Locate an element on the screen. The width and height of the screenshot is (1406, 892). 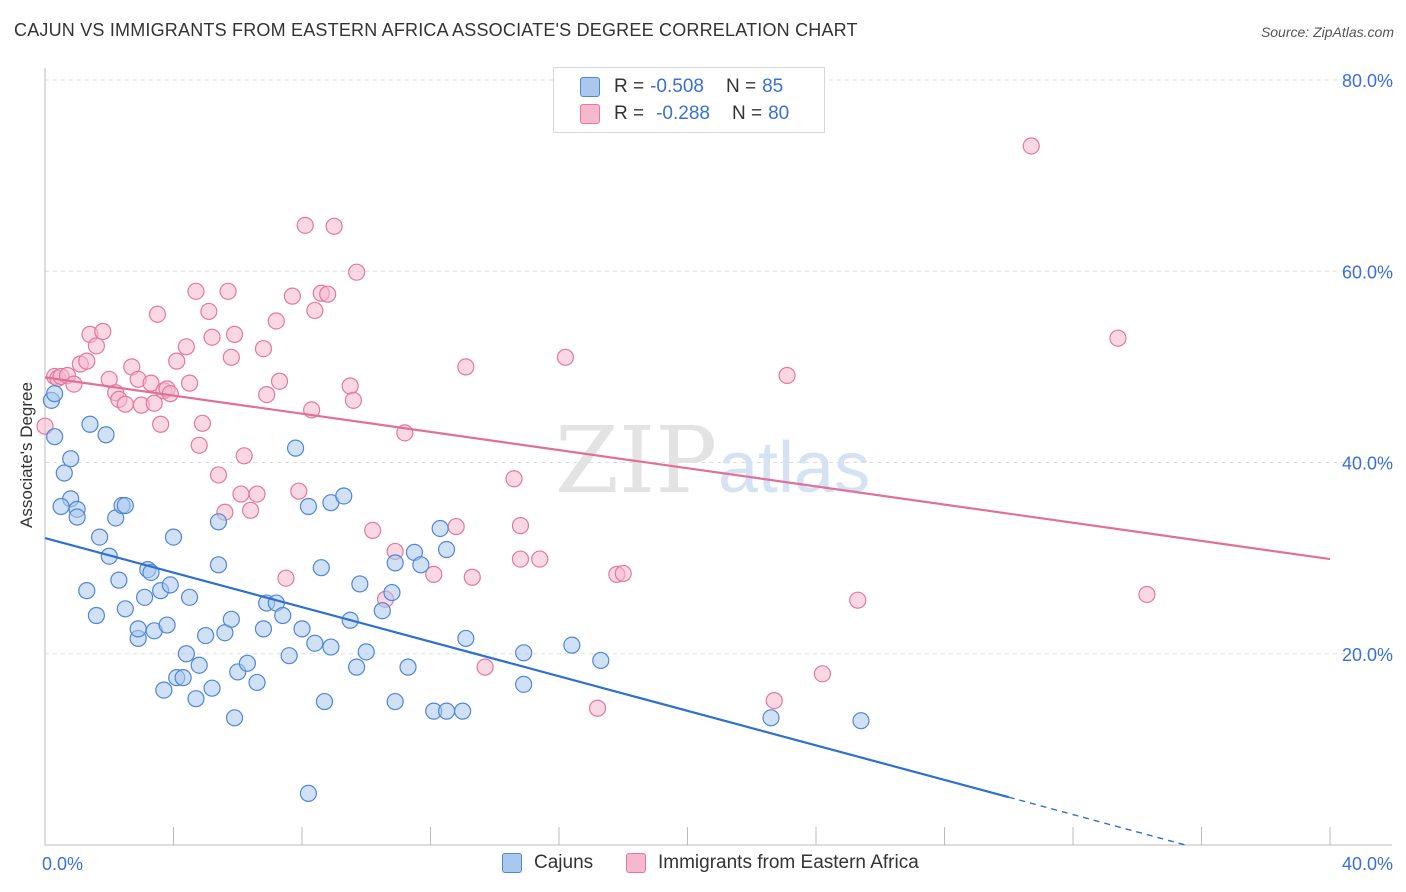
legend-r-value: -0.508 is located at coordinates (677, 86).